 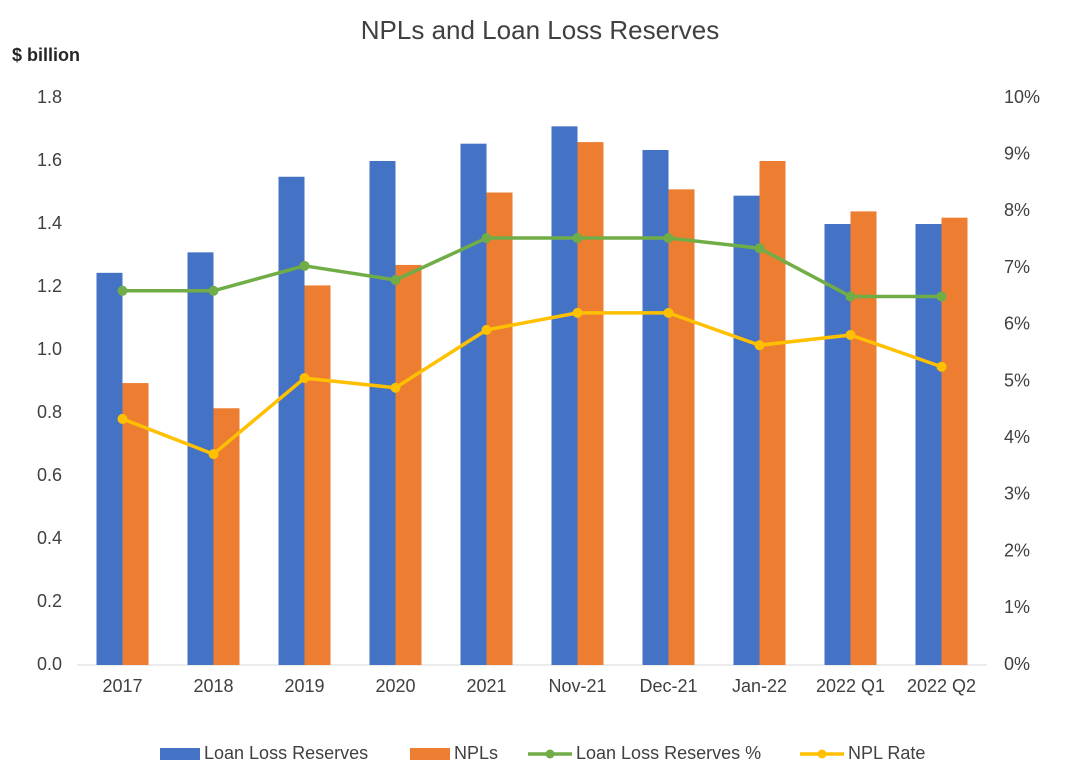 I want to click on y-tick-label: 1.8, so click(x=49, y=97).